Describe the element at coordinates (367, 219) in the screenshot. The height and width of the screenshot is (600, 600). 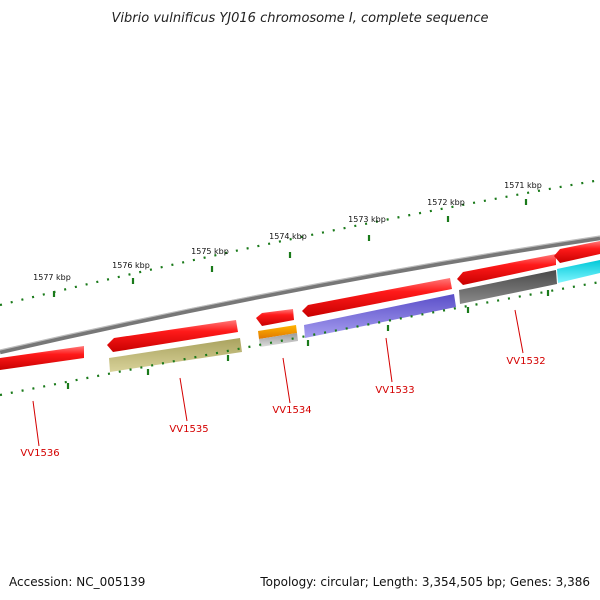
I see `tick-label: 1573 kbp` at that location.